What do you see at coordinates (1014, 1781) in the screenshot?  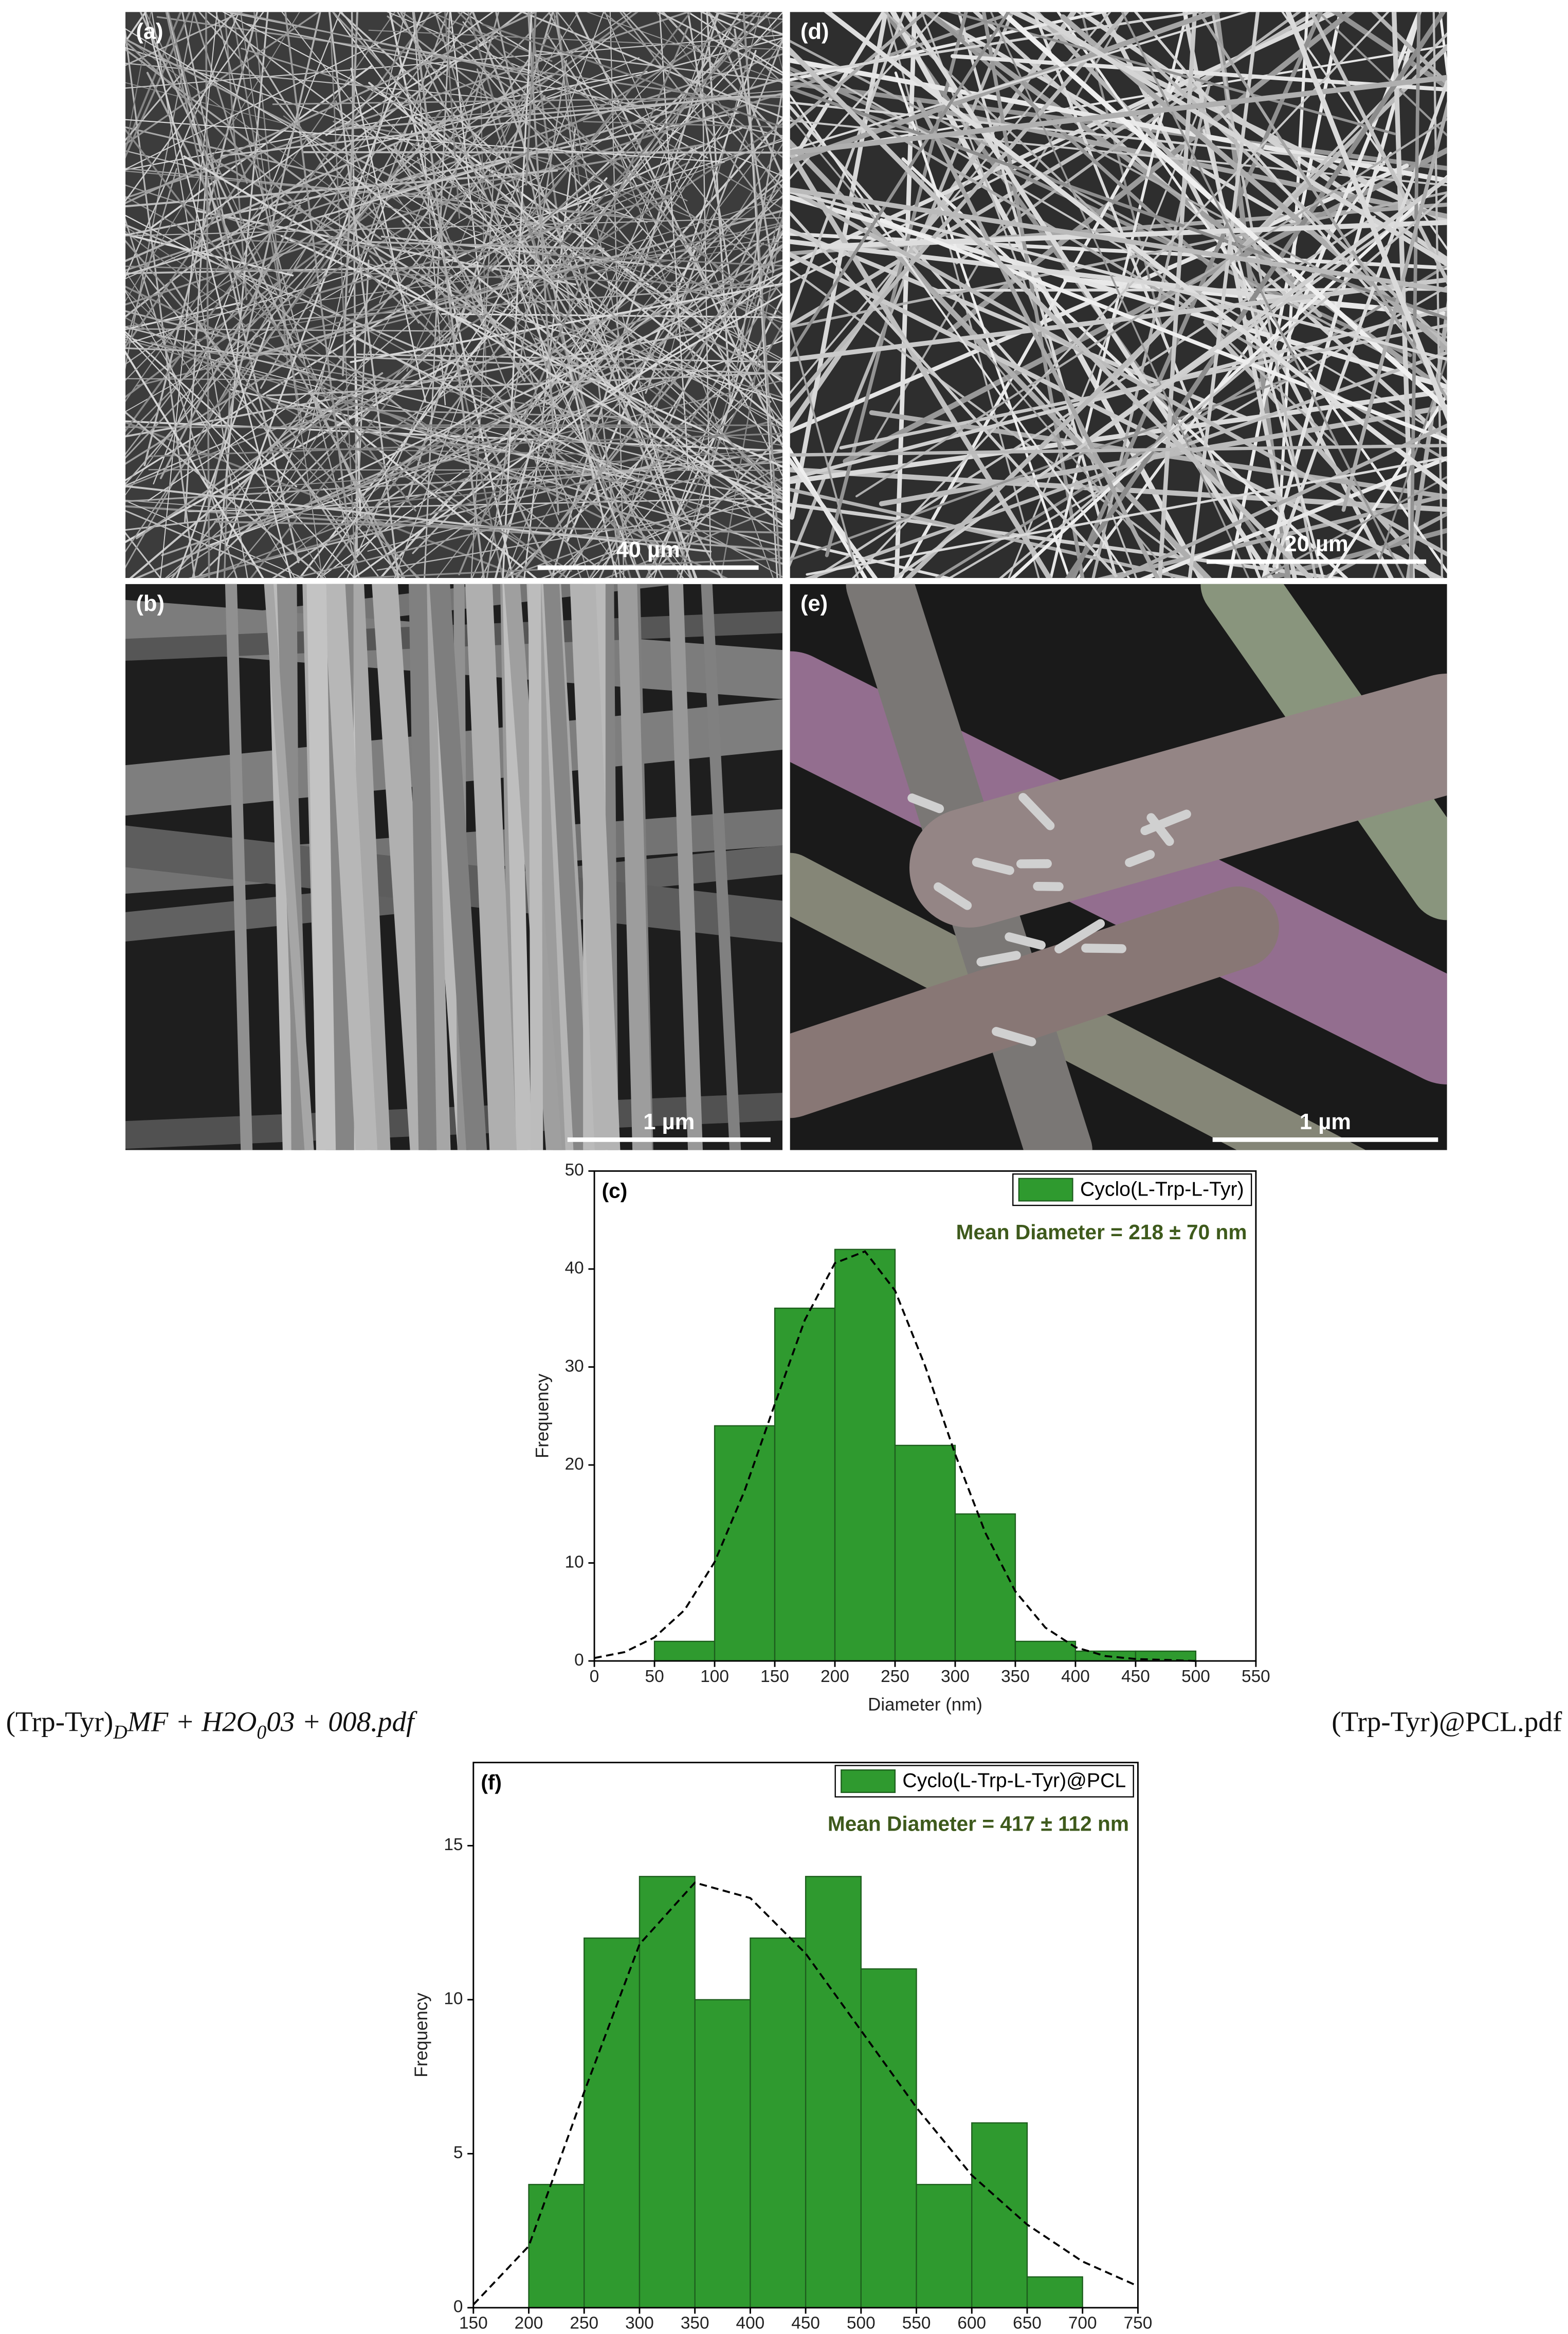 I see `legend-label: Cyclo(L-Trp-L-Tyr)@PCL` at bounding box center [1014, 1781].